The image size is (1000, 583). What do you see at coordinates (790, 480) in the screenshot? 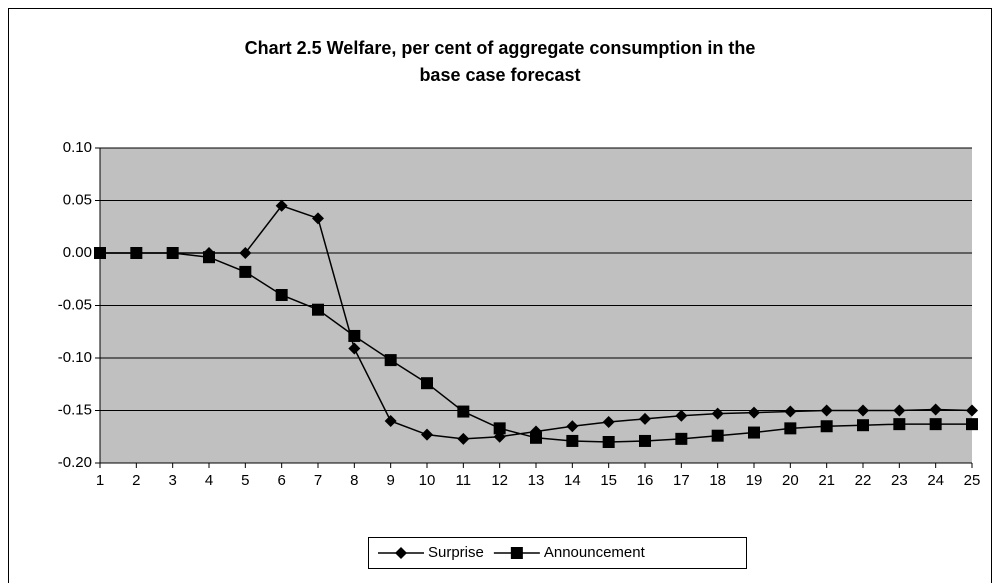
I see `x-tick-label: 20` at bounding box center [790, 480].